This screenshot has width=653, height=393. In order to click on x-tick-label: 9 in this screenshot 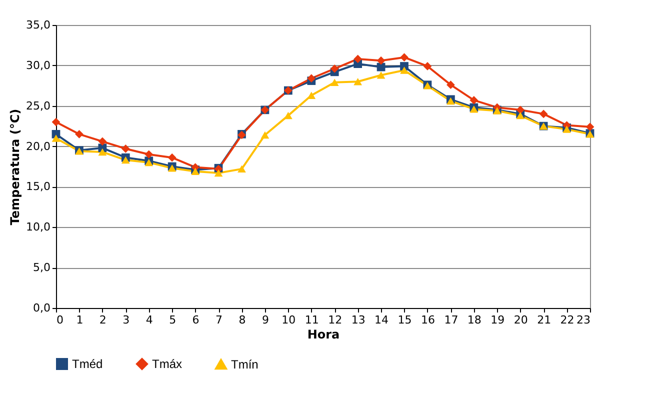, I will do `click(265, 320)`.